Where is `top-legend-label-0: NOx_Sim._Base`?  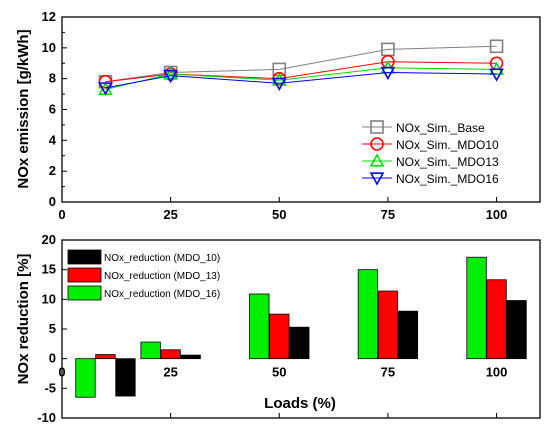 top-legend-label-0: NOx_Sim._Base is located at coordinates (440, 128).